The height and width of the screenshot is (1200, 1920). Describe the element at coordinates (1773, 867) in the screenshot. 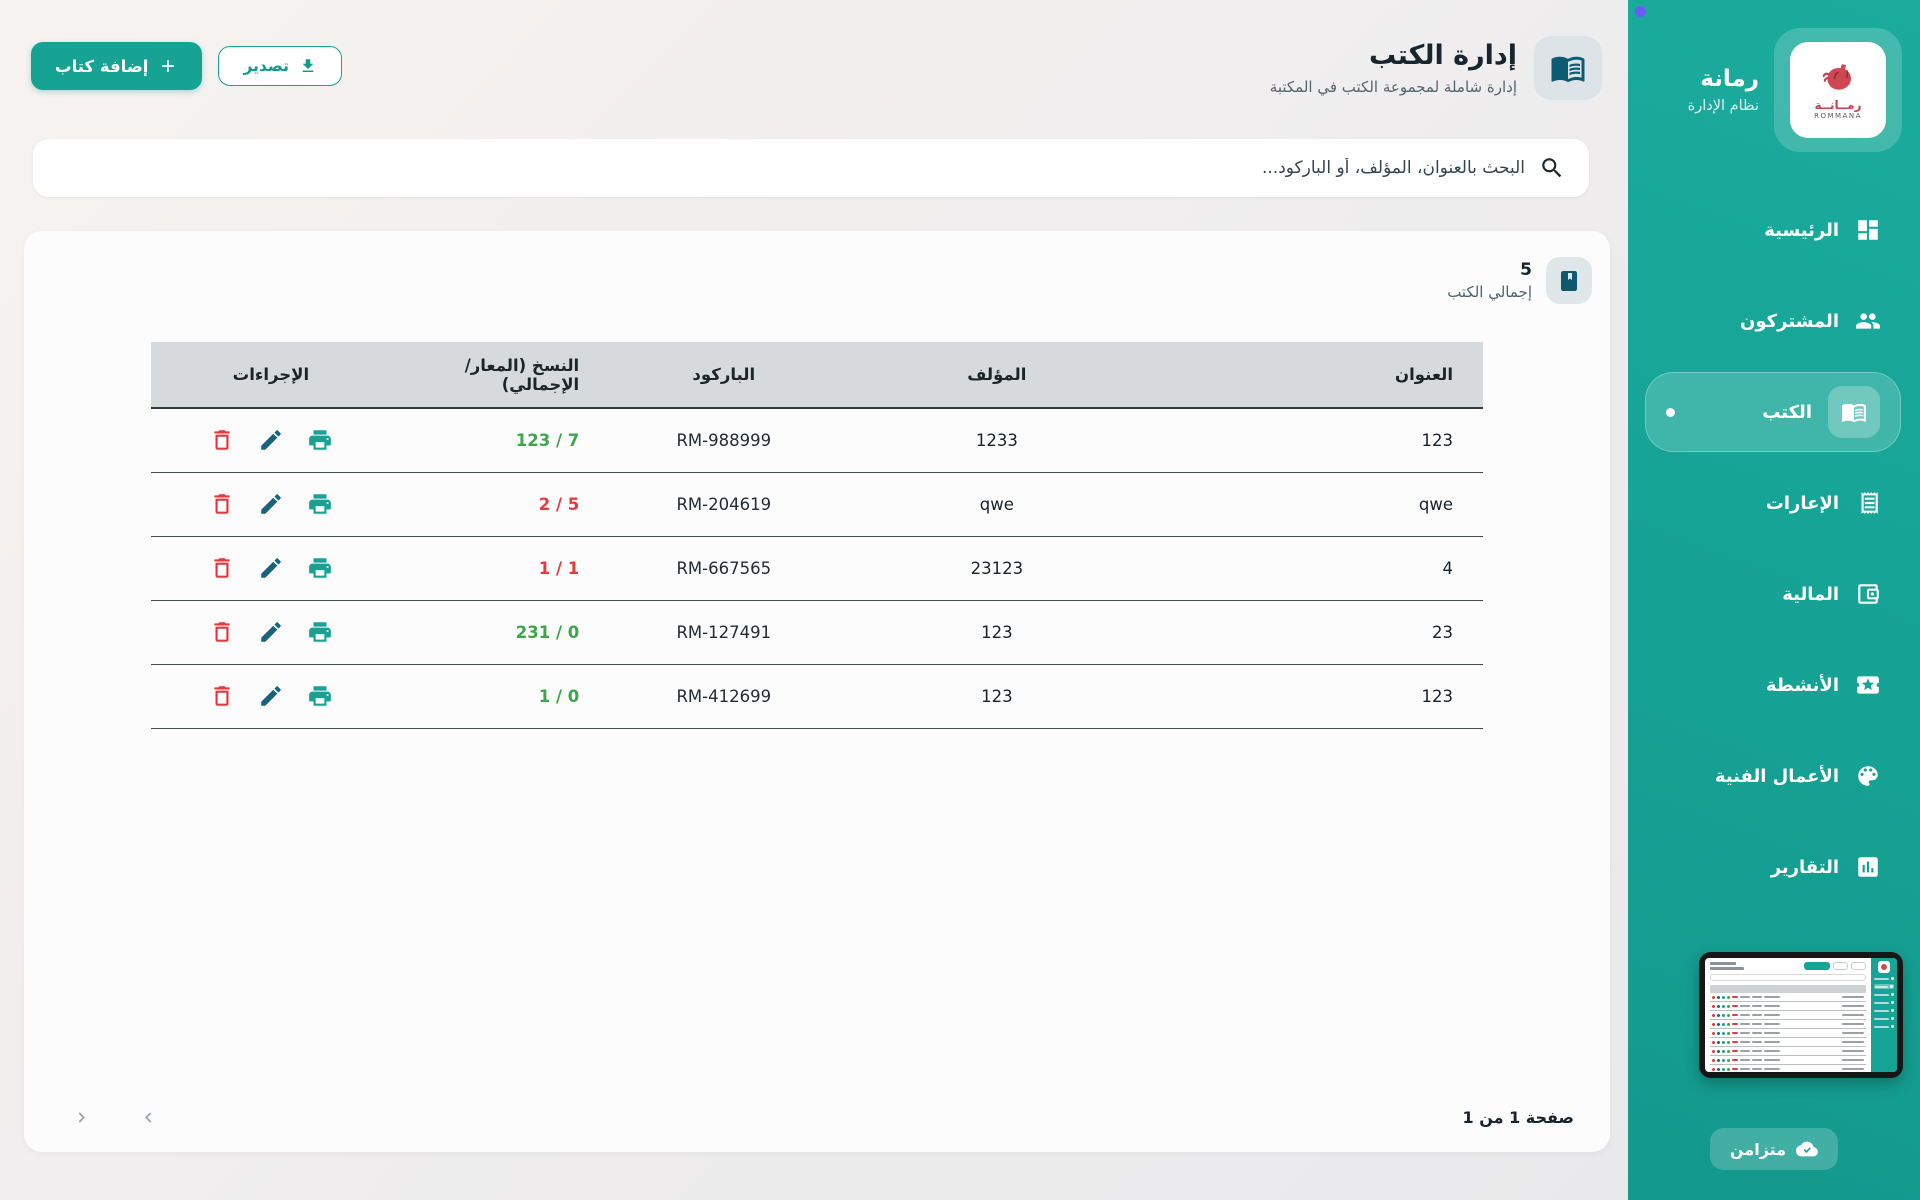

I see `sidebar-item-reports: التقارير` at that location.